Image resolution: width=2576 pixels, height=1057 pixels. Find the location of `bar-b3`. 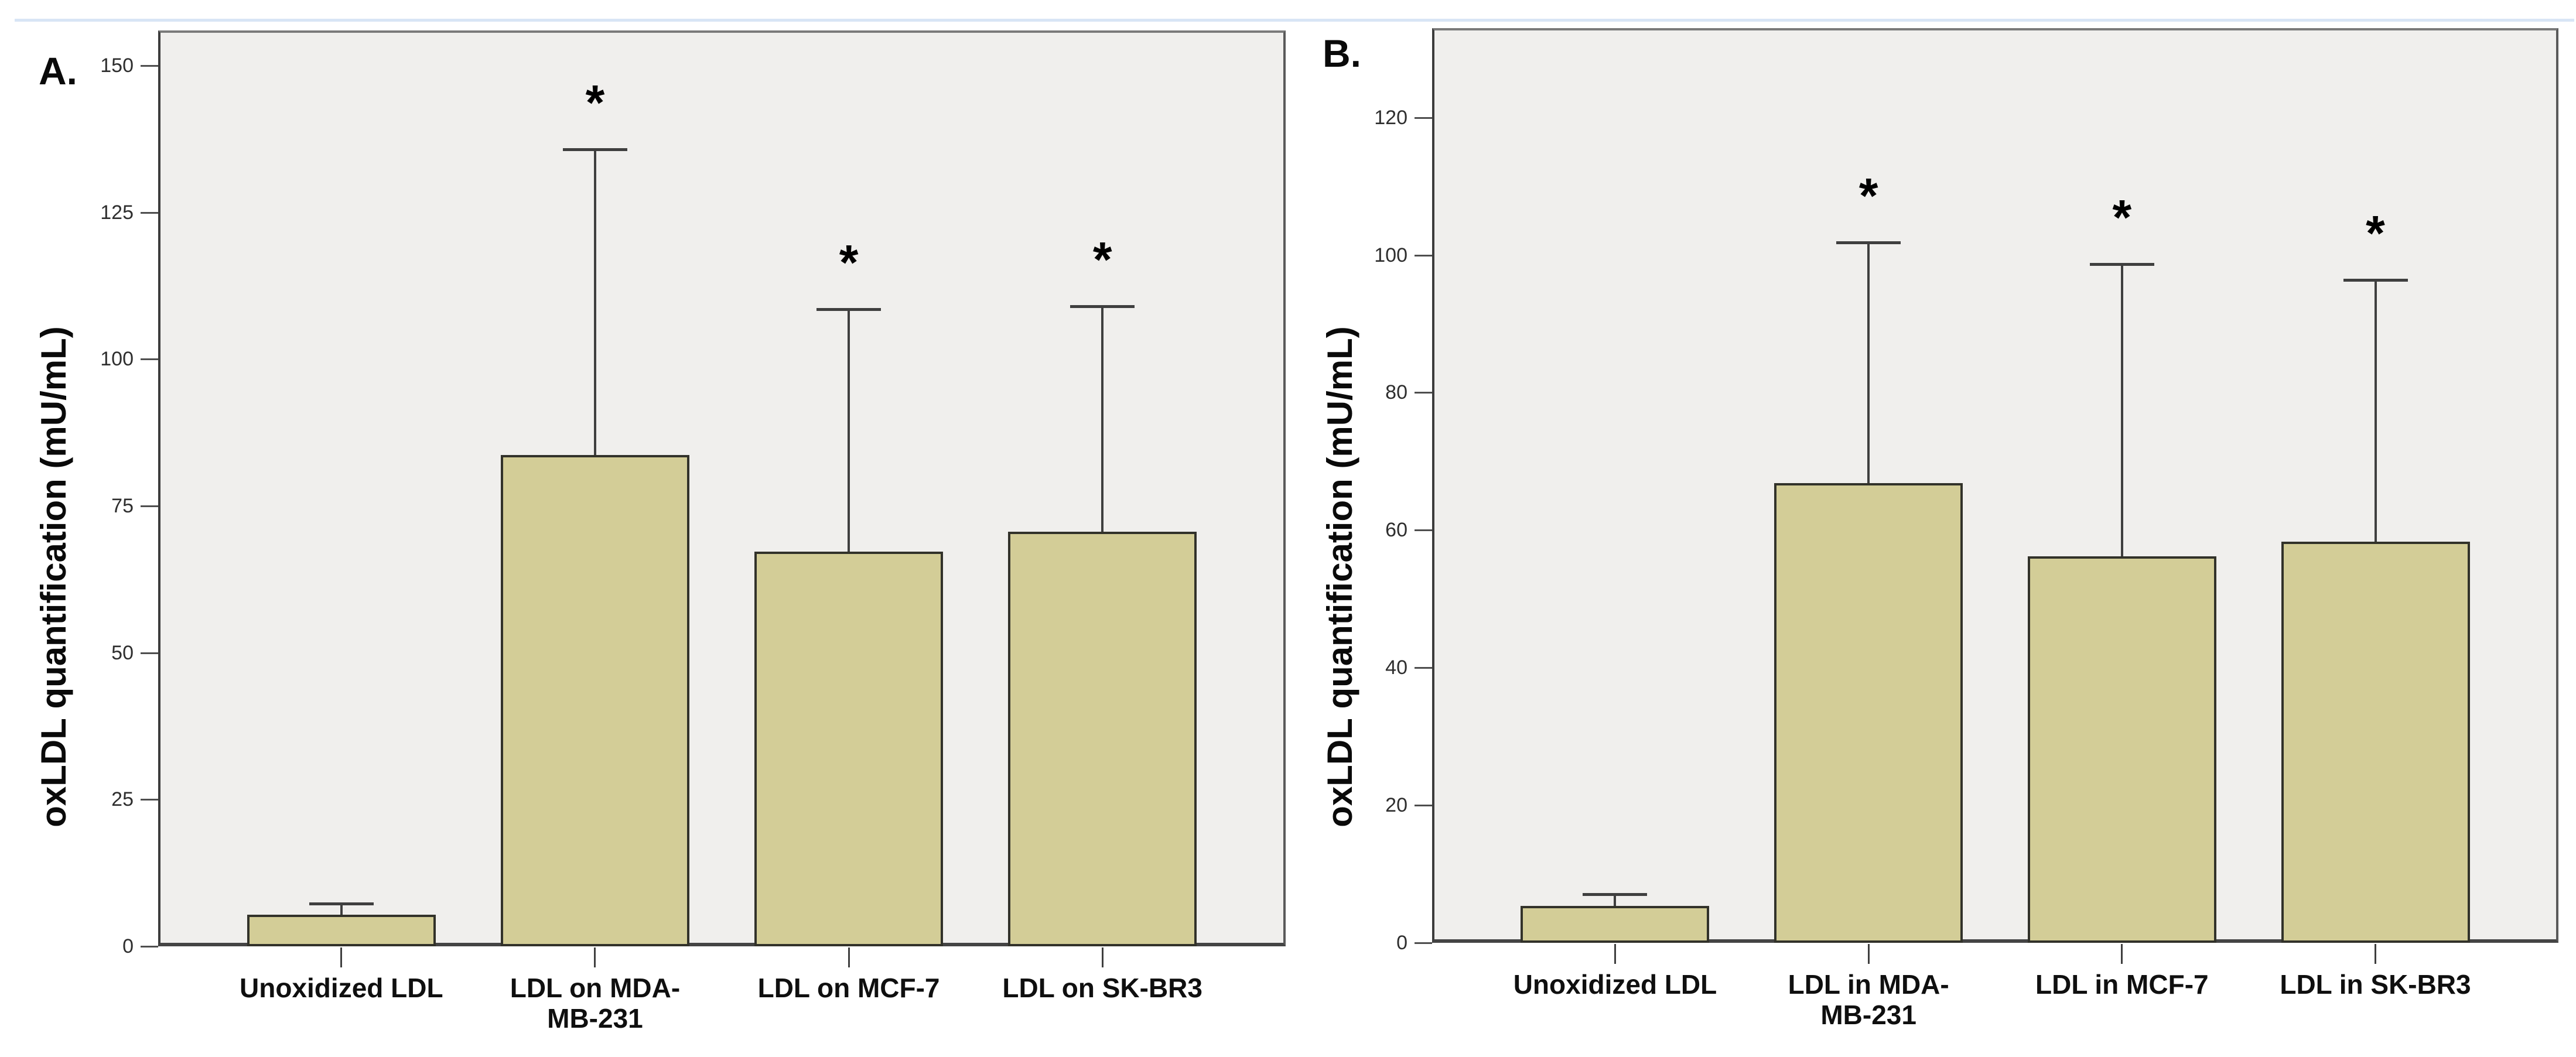

bar-b3 is located at coordinates (2122, 749).